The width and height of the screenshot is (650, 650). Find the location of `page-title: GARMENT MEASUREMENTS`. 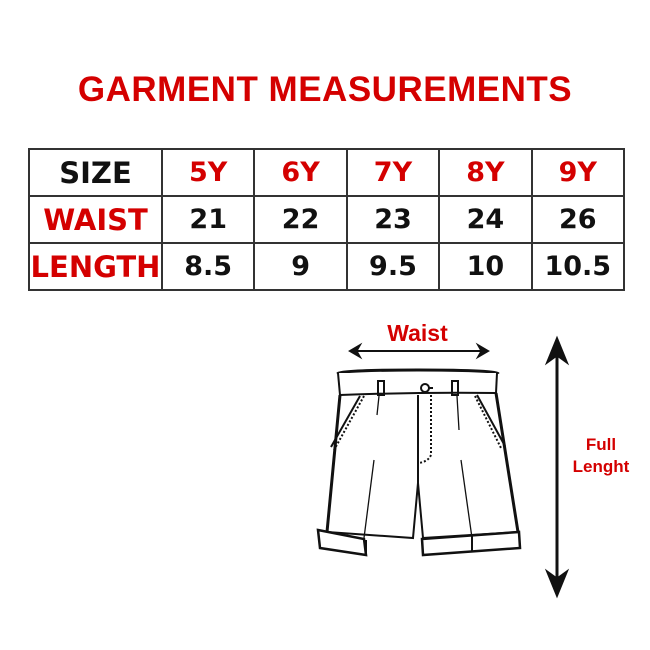

page-title: GARMENT MEASUREMENTS is located at coordinates (325, 89).